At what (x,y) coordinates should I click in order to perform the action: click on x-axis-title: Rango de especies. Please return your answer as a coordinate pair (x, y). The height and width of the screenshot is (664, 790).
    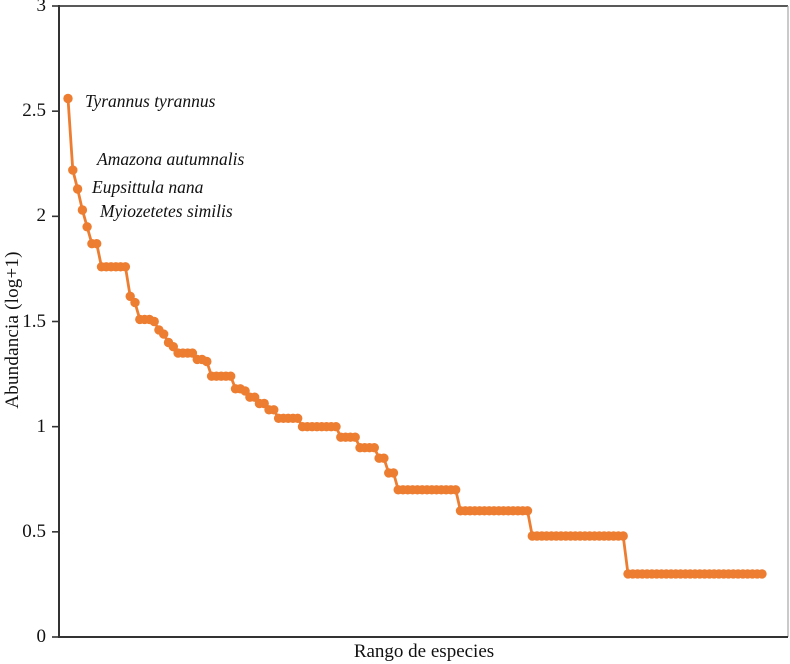
    Looking at the image, I should click on (424, 651).